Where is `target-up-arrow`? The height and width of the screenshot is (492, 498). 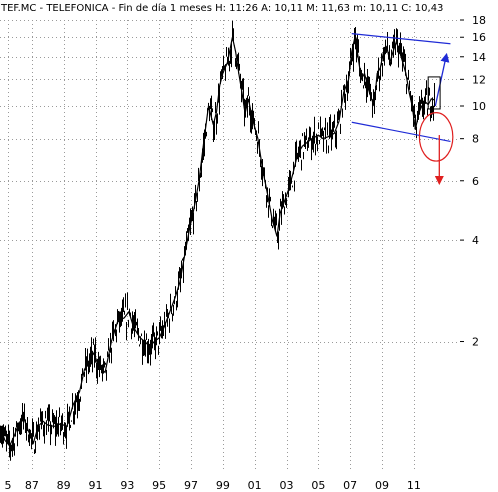 target-up-arrow is located at coordinates (442, 79).